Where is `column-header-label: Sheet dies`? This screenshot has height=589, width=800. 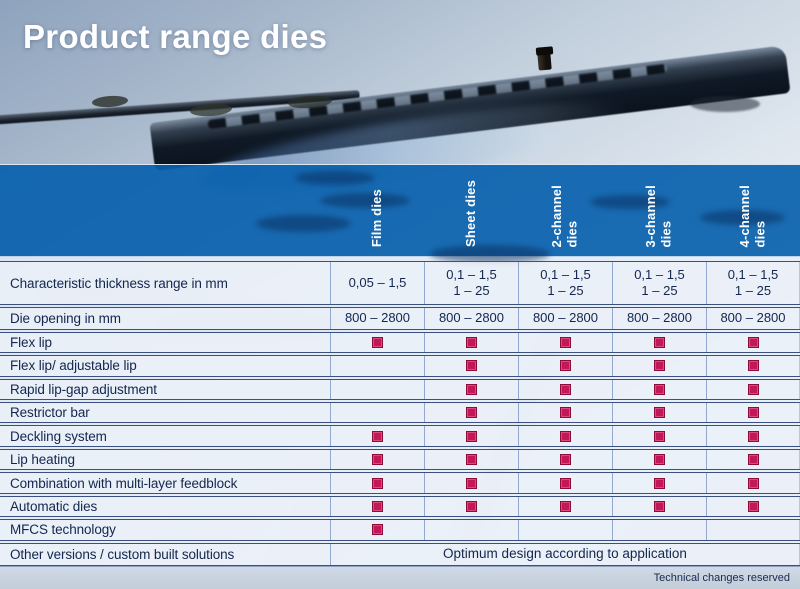
column-header-label: Sheet dies is located at coordinates (471, 213).